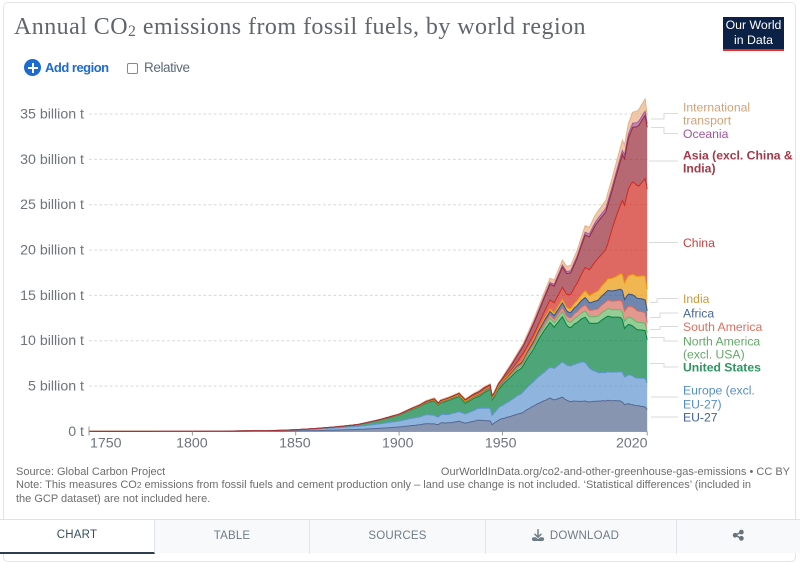 Image resolution: width=800 pixels, height=562 pixels. What do you see at coordinates (699, 243) in the screenshot?
I see `svg-text: China` at bounding box center [699, 243].